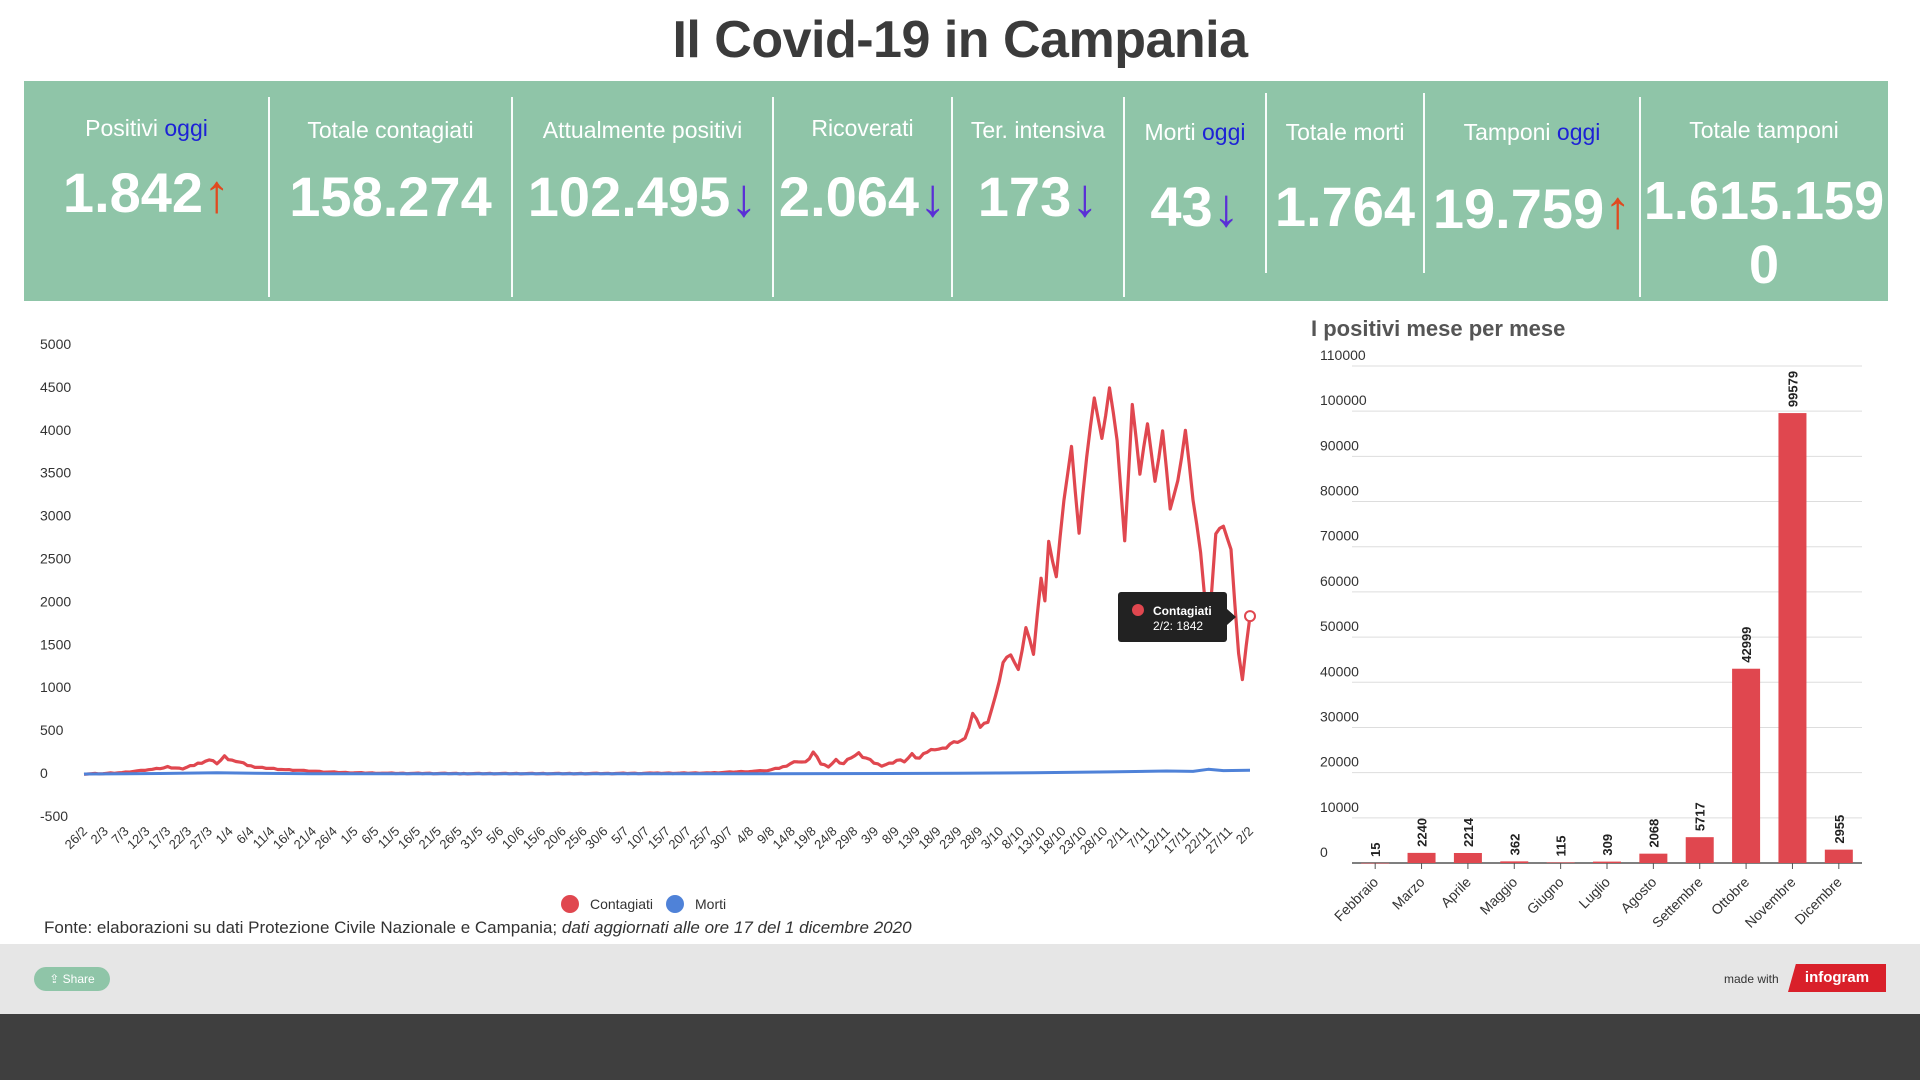 This screenshot has height=1080, width=1920. What do you see at coordinates (1345, 132) in the screenshot?
I see `kpi-label-text: Totale morti` at bounding box center [1345, 132].